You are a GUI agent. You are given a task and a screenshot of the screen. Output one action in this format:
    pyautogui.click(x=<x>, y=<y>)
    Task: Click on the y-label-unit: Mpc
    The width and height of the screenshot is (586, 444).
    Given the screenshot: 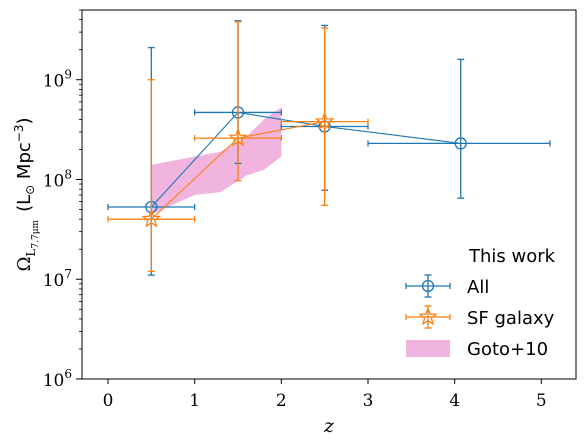 What is the action you would take?
    pyautogui.click(x=24, y=163)
    